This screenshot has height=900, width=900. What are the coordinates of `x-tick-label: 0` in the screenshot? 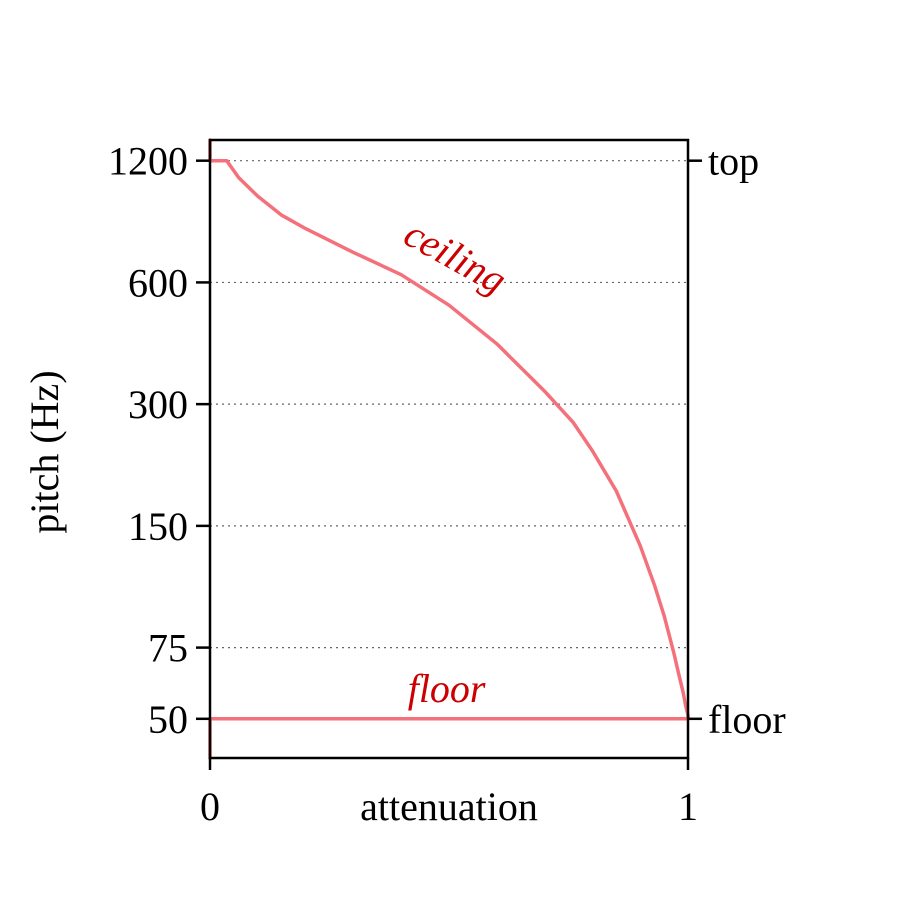 It's located at (210, 806).